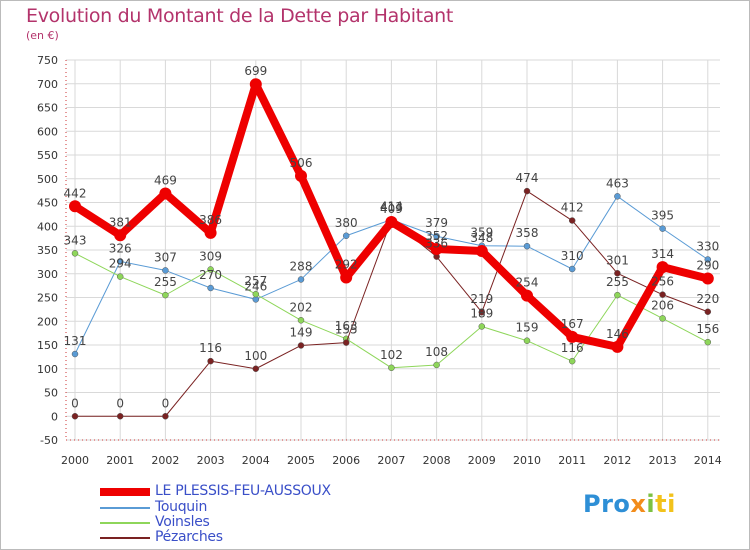 This screenshot has width=750, height=550. What do you see at coordinates (527, 178) in the screenshot?
I see `data-label-p-zarches: 474` at bounding box center [527, 178].